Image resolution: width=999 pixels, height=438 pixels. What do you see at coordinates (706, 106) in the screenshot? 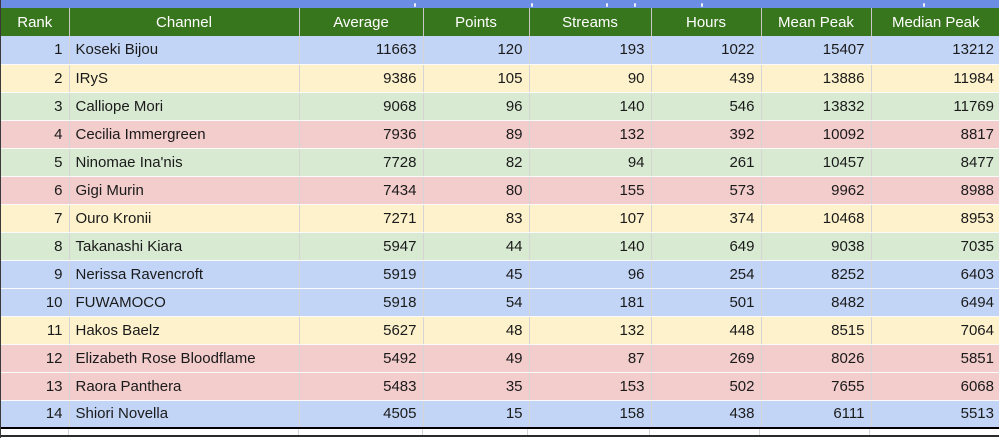
I see `cell-hours: 546` at bounding box center [706, 106].